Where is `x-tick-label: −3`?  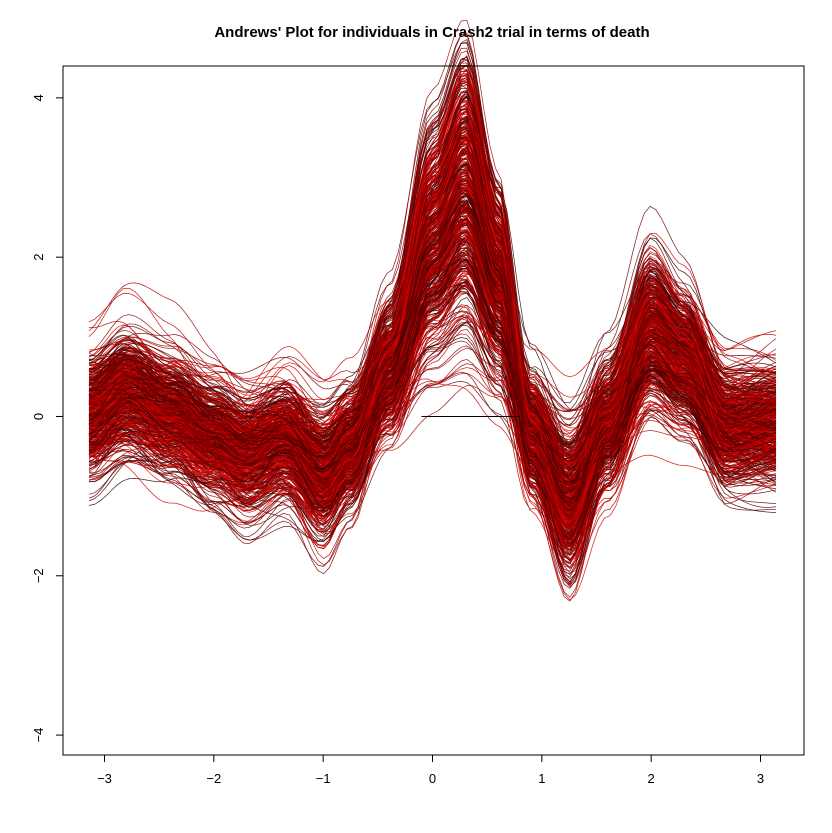 x-tick-label: −3 is located at coordinates (104, 778).